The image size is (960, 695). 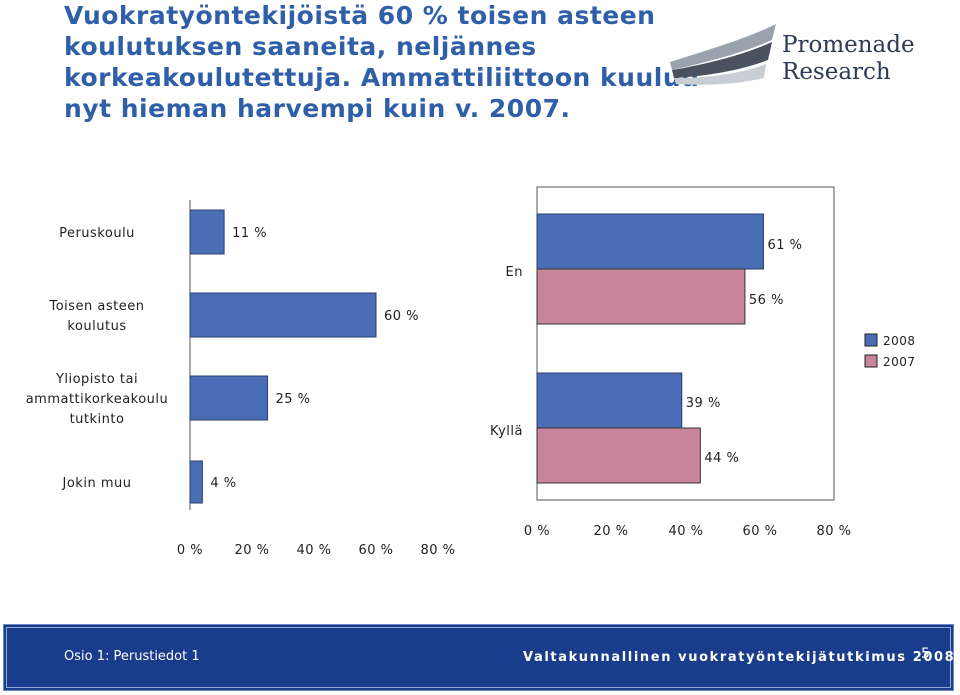 What do you see at coordinates (223, 483) in the screenshot?
I see `data-label: 4 %` at bounding box center [223, 483].